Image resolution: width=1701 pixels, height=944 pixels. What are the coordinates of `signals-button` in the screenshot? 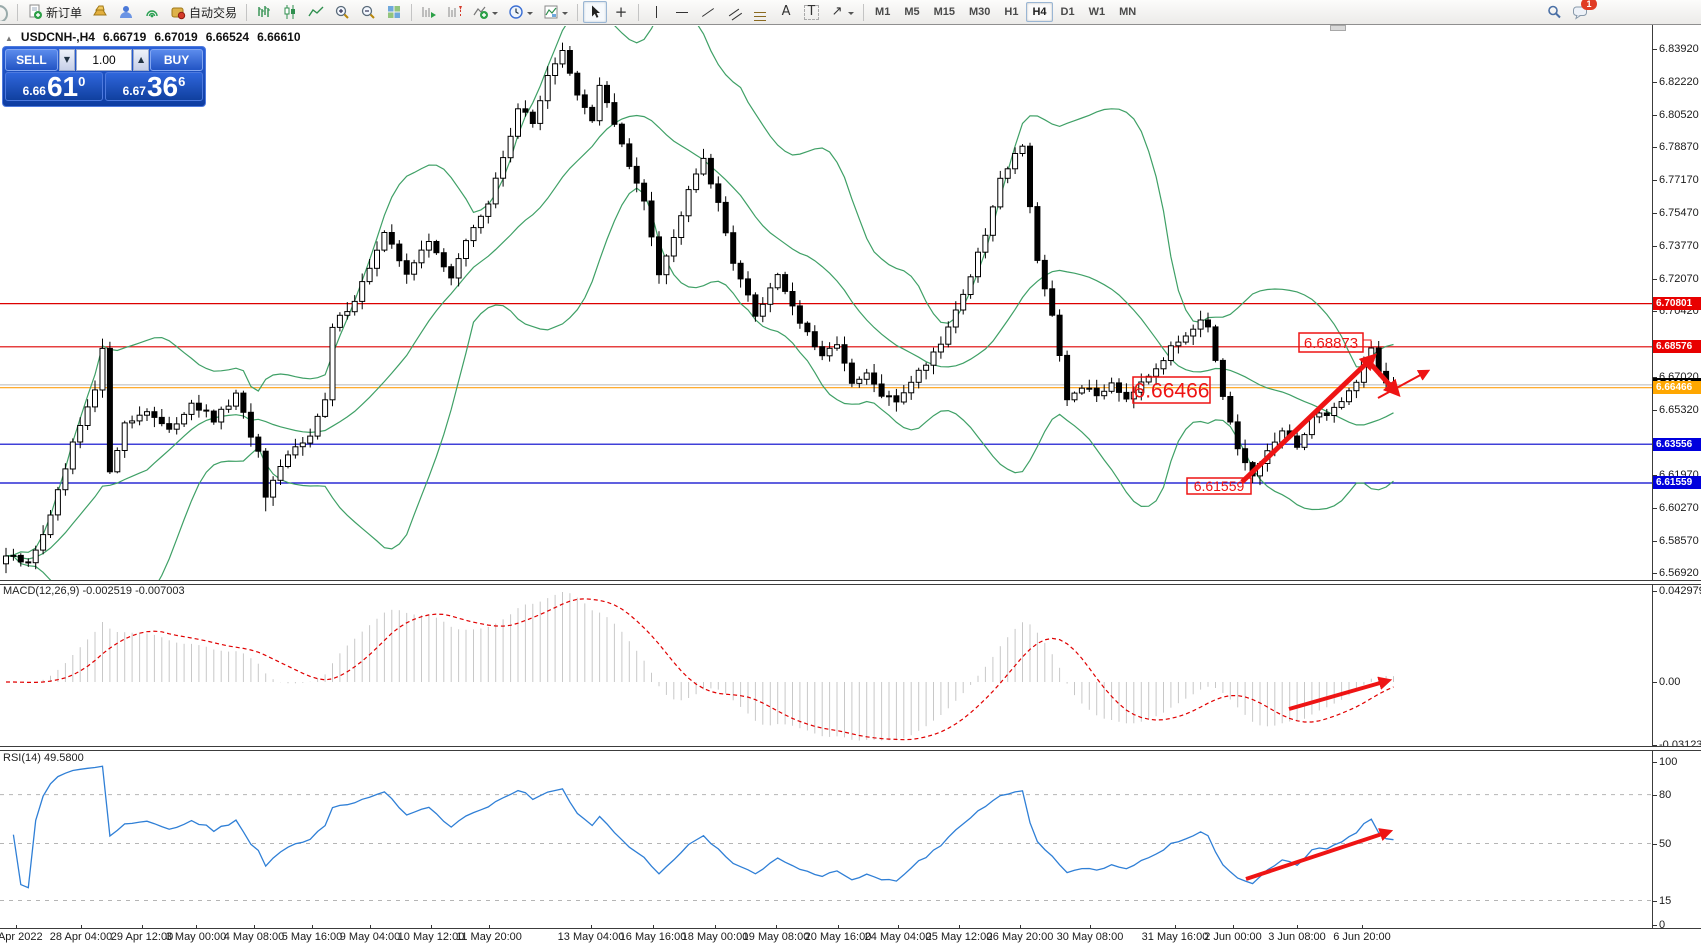 It's located at (152, 12).